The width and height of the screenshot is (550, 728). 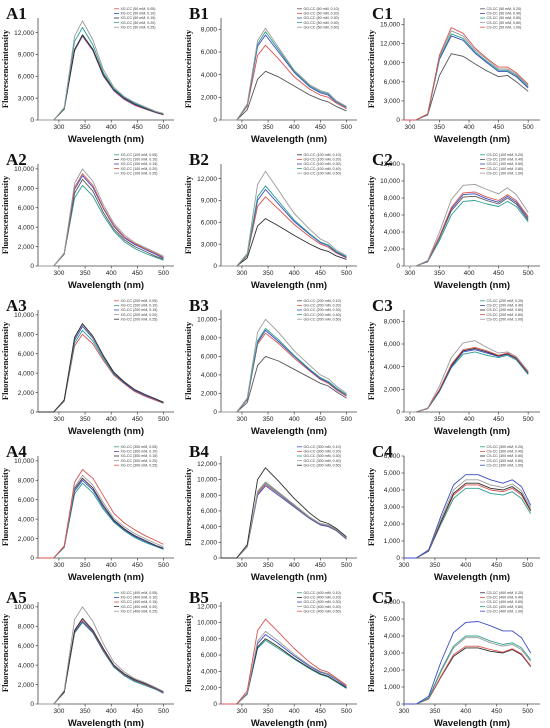 What do you see at coordinates (505, 452) in the screenshot?
I see `legend-entry: CS-CC (300 mM, 0.40)` at bounding box center [505, 452].